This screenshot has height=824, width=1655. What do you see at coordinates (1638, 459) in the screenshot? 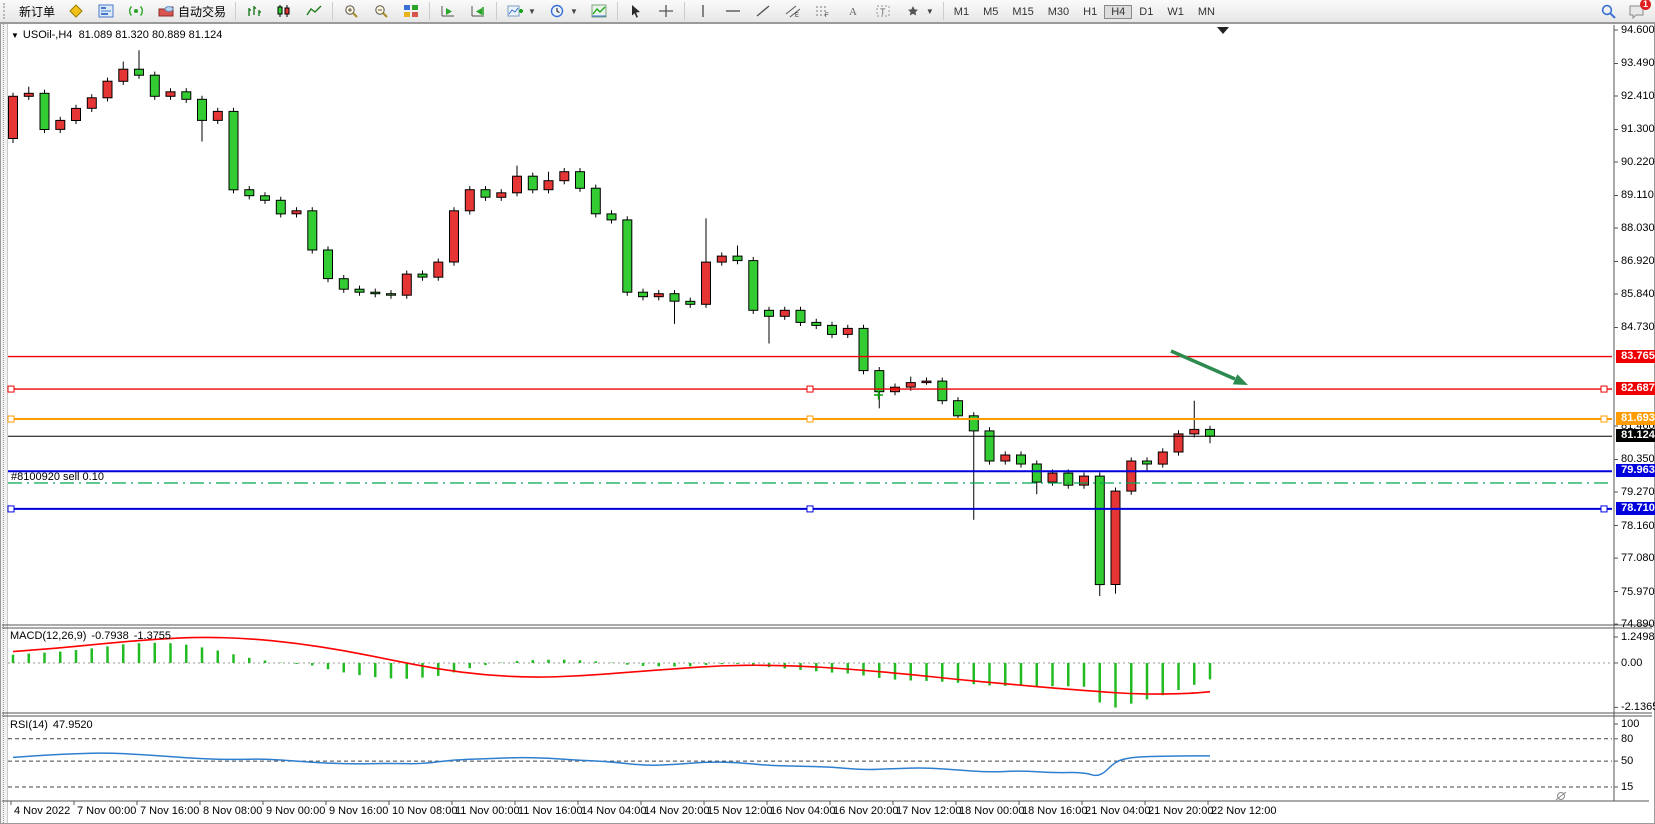
I see `price-axis-label: 80.350` at bounding box center [1638, 459].